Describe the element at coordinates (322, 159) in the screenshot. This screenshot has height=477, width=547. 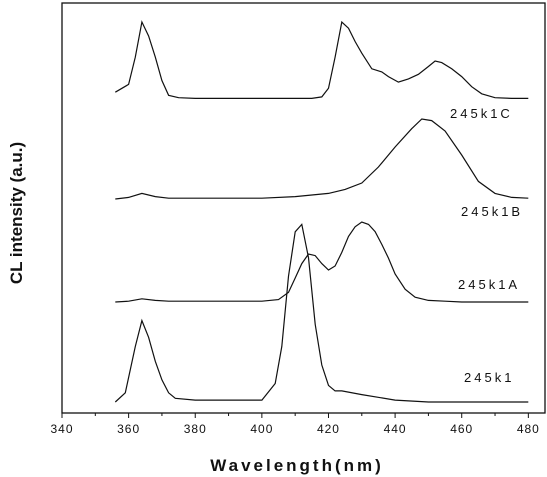
I see `series-line-245k1b` at that location.